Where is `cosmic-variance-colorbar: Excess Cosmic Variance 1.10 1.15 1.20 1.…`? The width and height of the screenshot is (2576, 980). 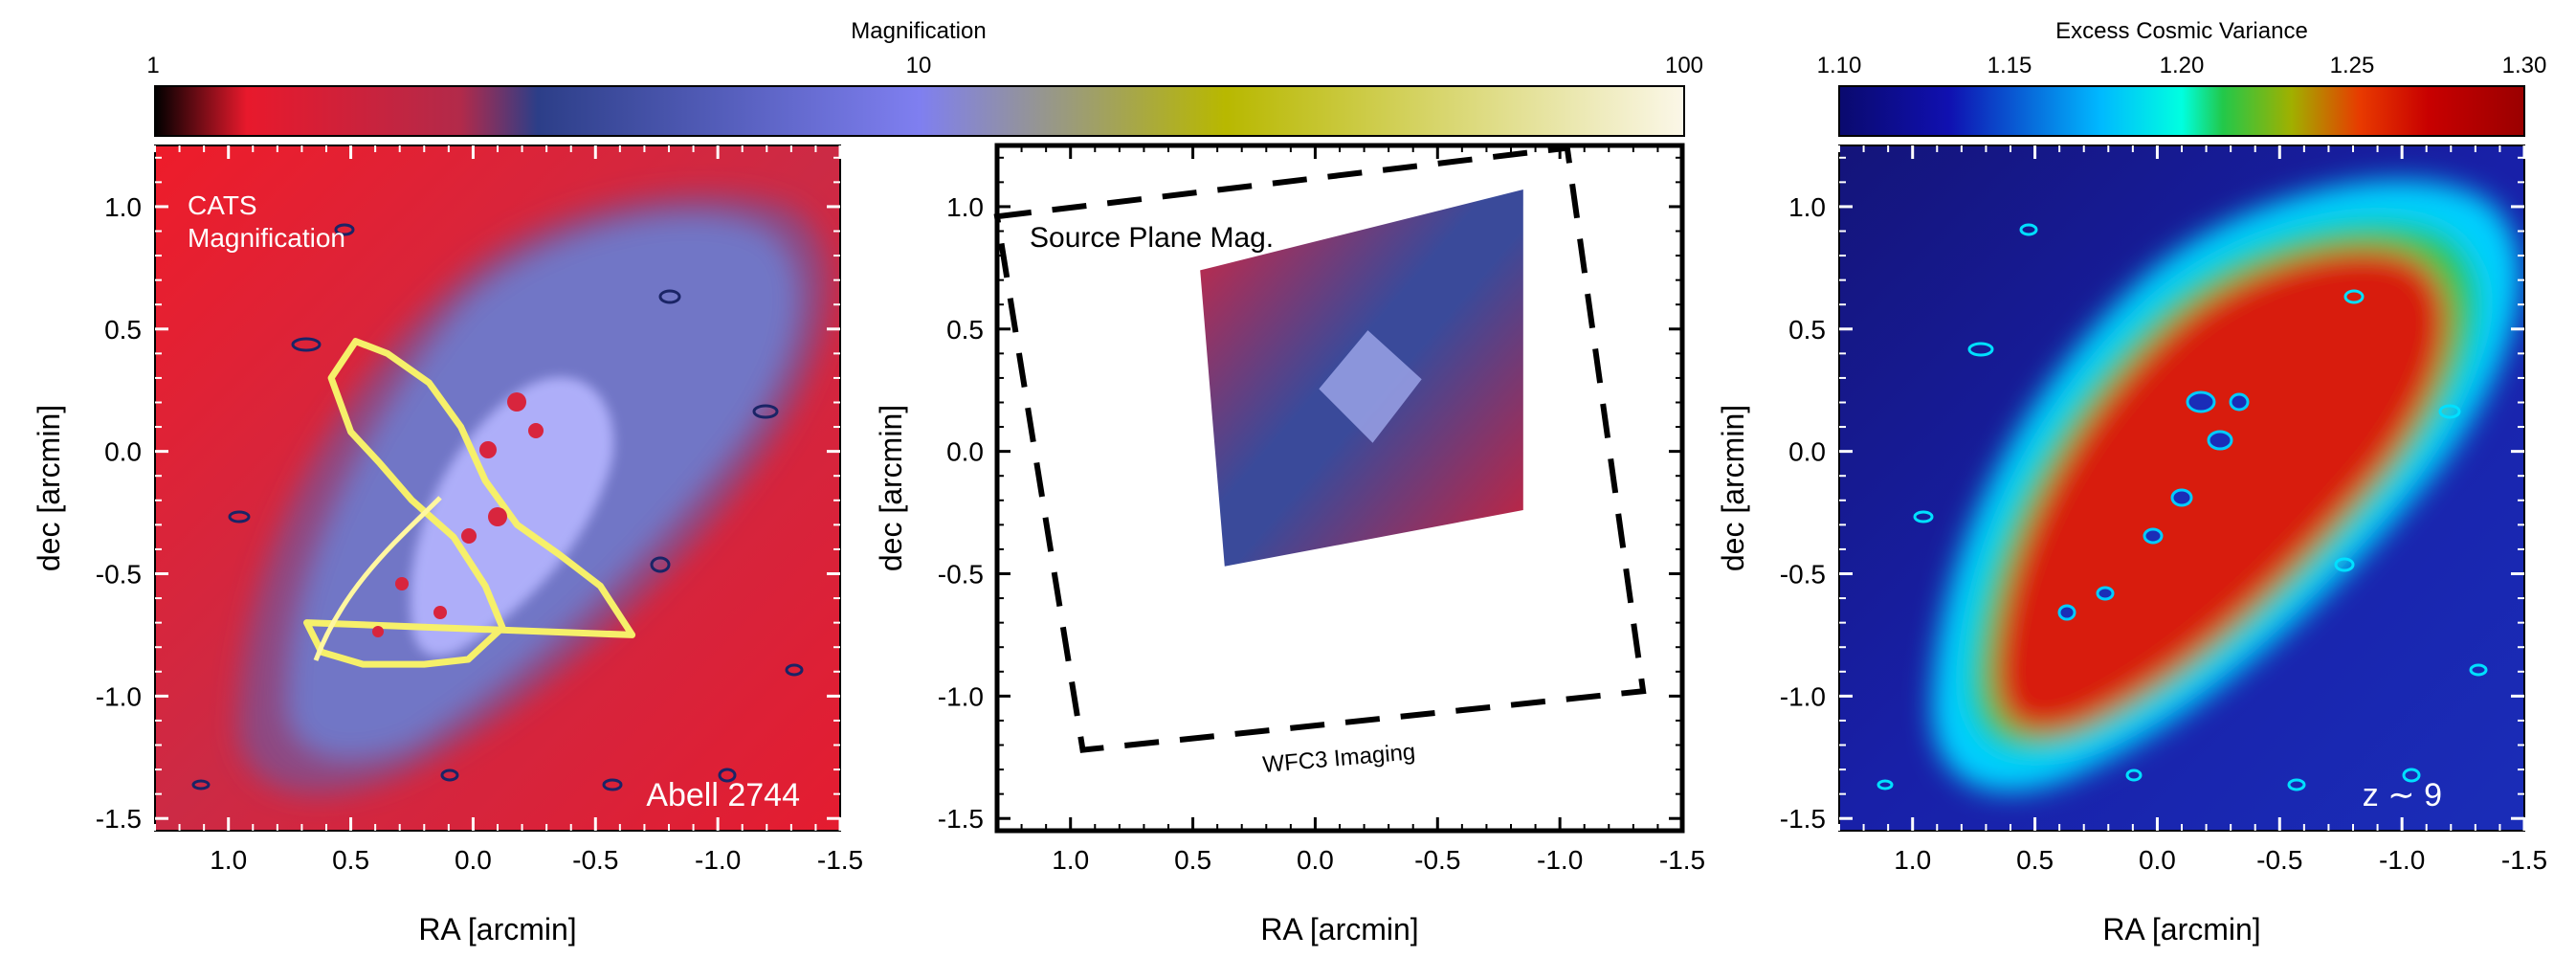 cosmic-variance-colorbar: Excess Cosmic Variance 1.10 1.15 1.20 1.… is located at coordinates (2182, 77).